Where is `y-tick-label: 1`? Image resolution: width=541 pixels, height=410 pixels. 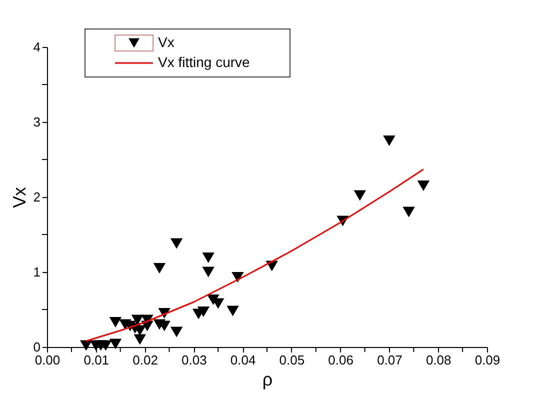
y-tick-label: 1 is located at coordinates (36, 272).